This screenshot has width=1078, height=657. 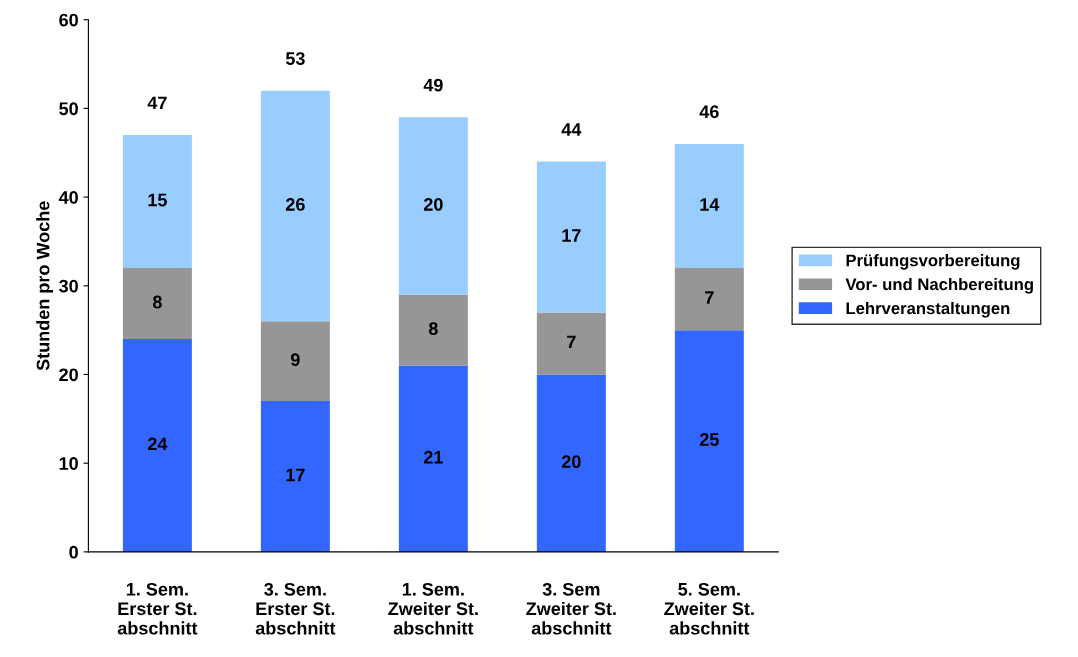 I want to click on x-tick-label: 3. Sem Zweiter St. abschnitt, so click(x=571, y=608).